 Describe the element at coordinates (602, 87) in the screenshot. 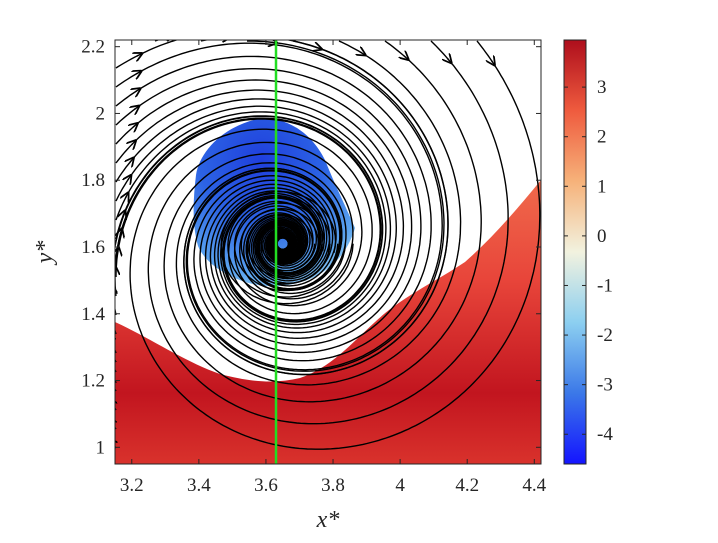

I see `colorbar-tick-label: 3` at that location.